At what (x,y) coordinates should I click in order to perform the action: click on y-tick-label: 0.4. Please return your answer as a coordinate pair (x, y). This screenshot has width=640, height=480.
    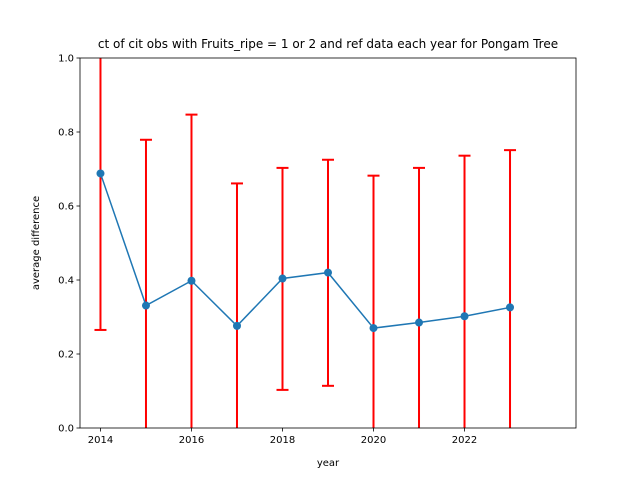
    Looking at the image, I should click on (66, 281).